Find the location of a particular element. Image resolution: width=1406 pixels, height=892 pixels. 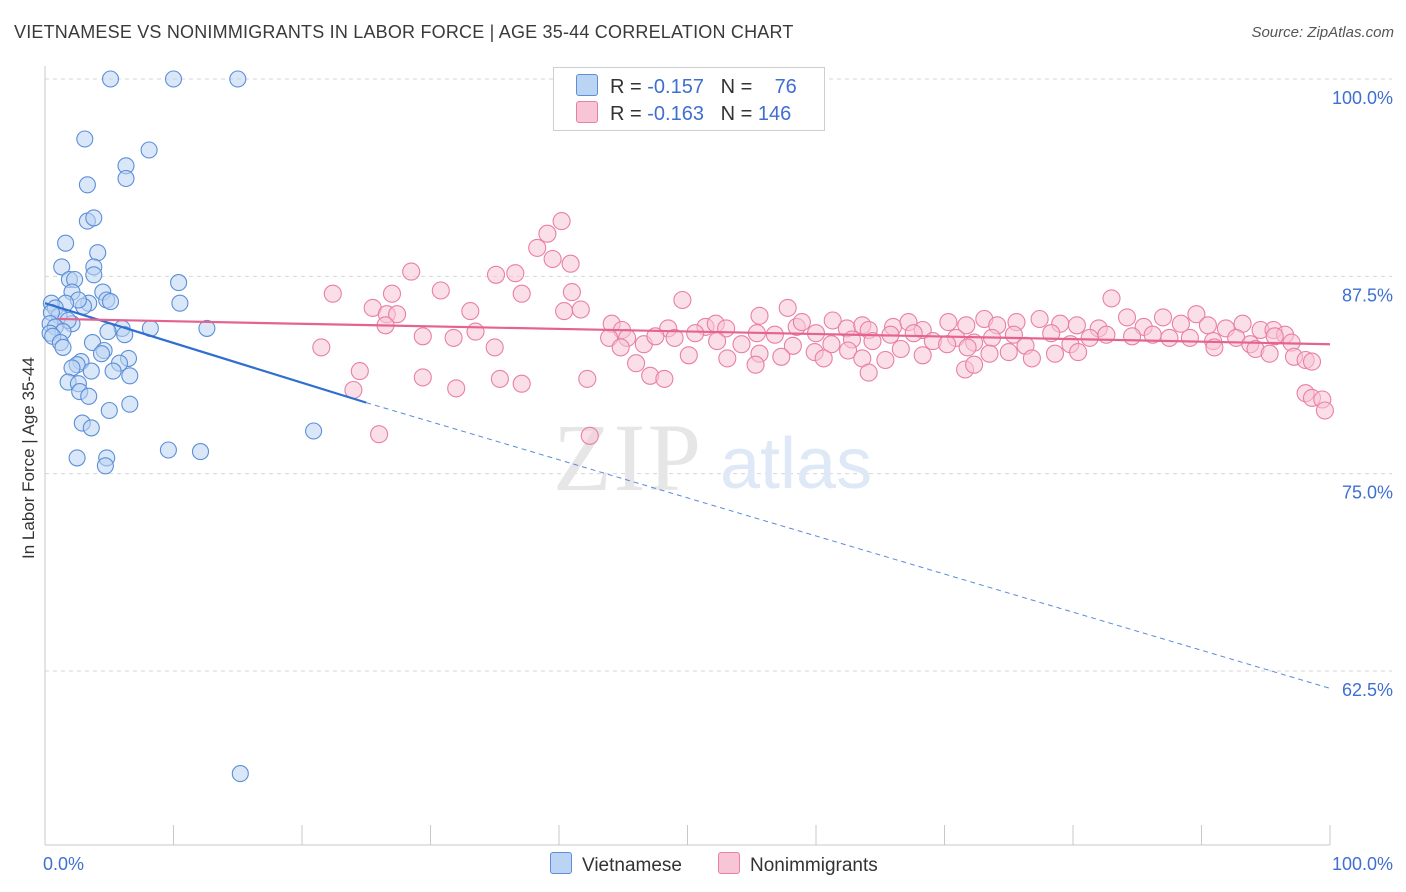

legend-swatch-blue is located at coordinates (587, 85).